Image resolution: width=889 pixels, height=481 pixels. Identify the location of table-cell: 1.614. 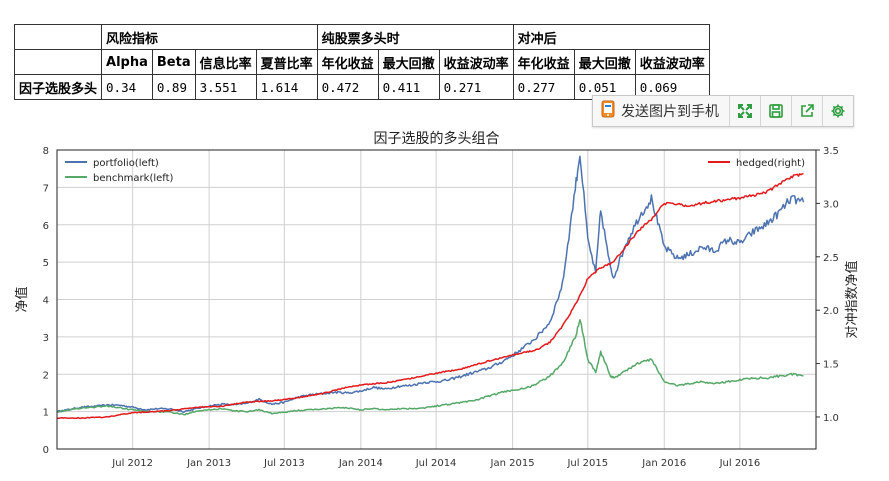
(286, 87).